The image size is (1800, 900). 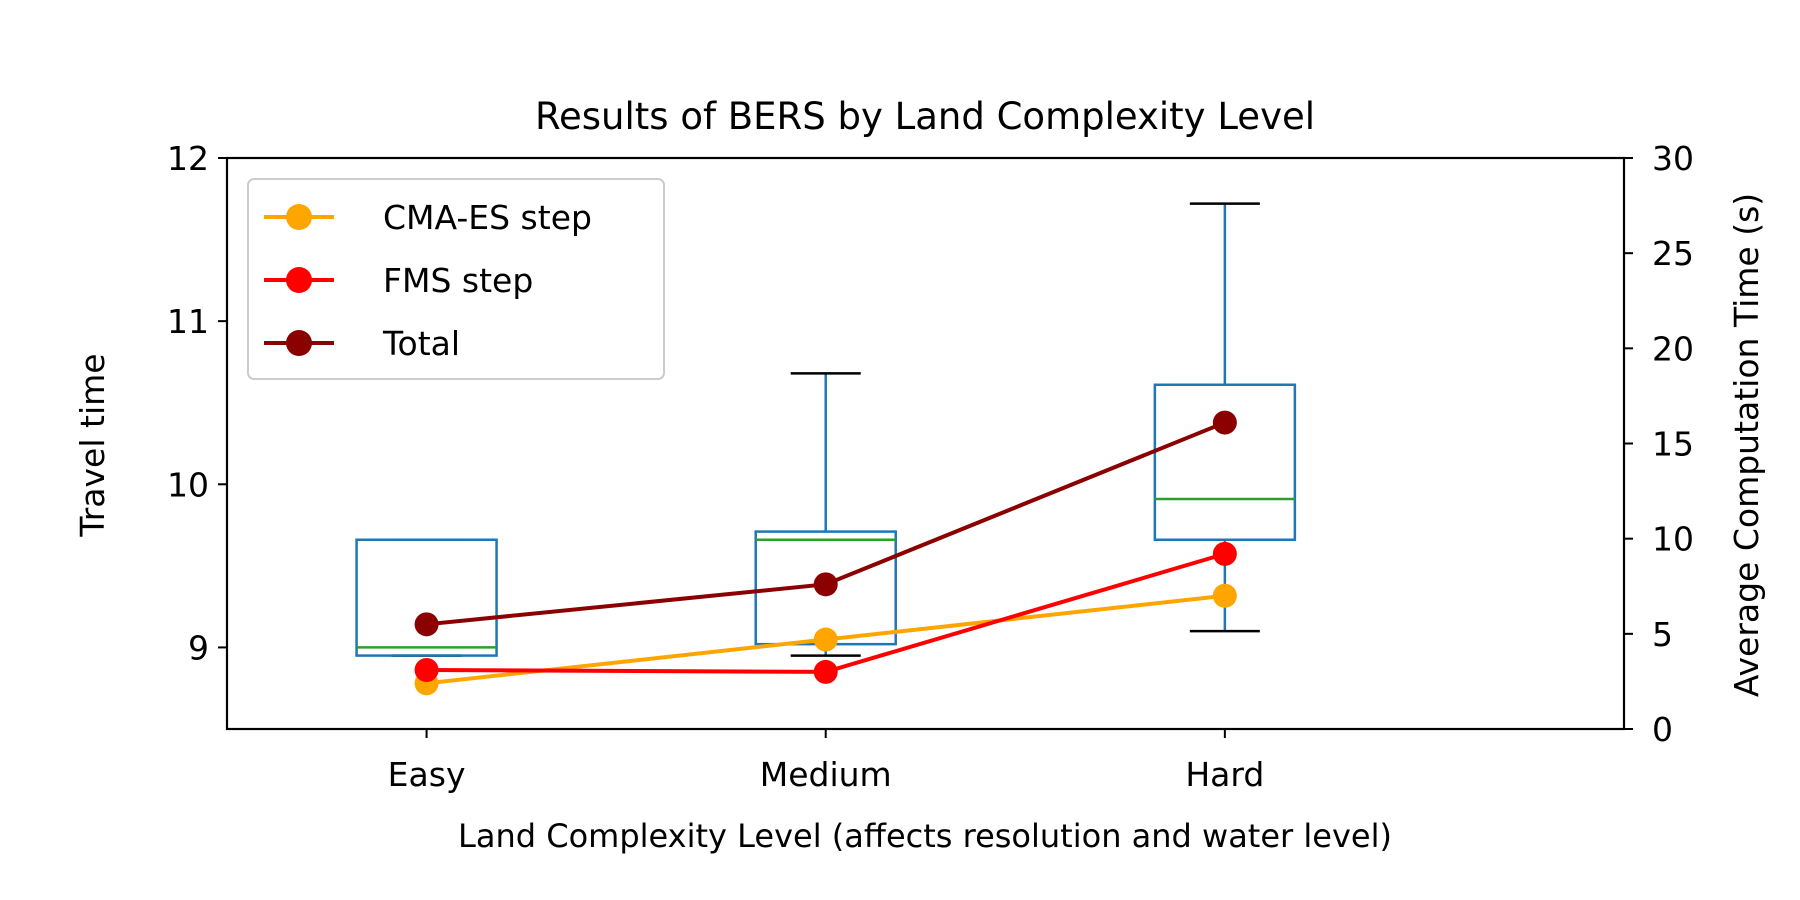 I want to click on boxplot-easy, so click(x=426, y=597).